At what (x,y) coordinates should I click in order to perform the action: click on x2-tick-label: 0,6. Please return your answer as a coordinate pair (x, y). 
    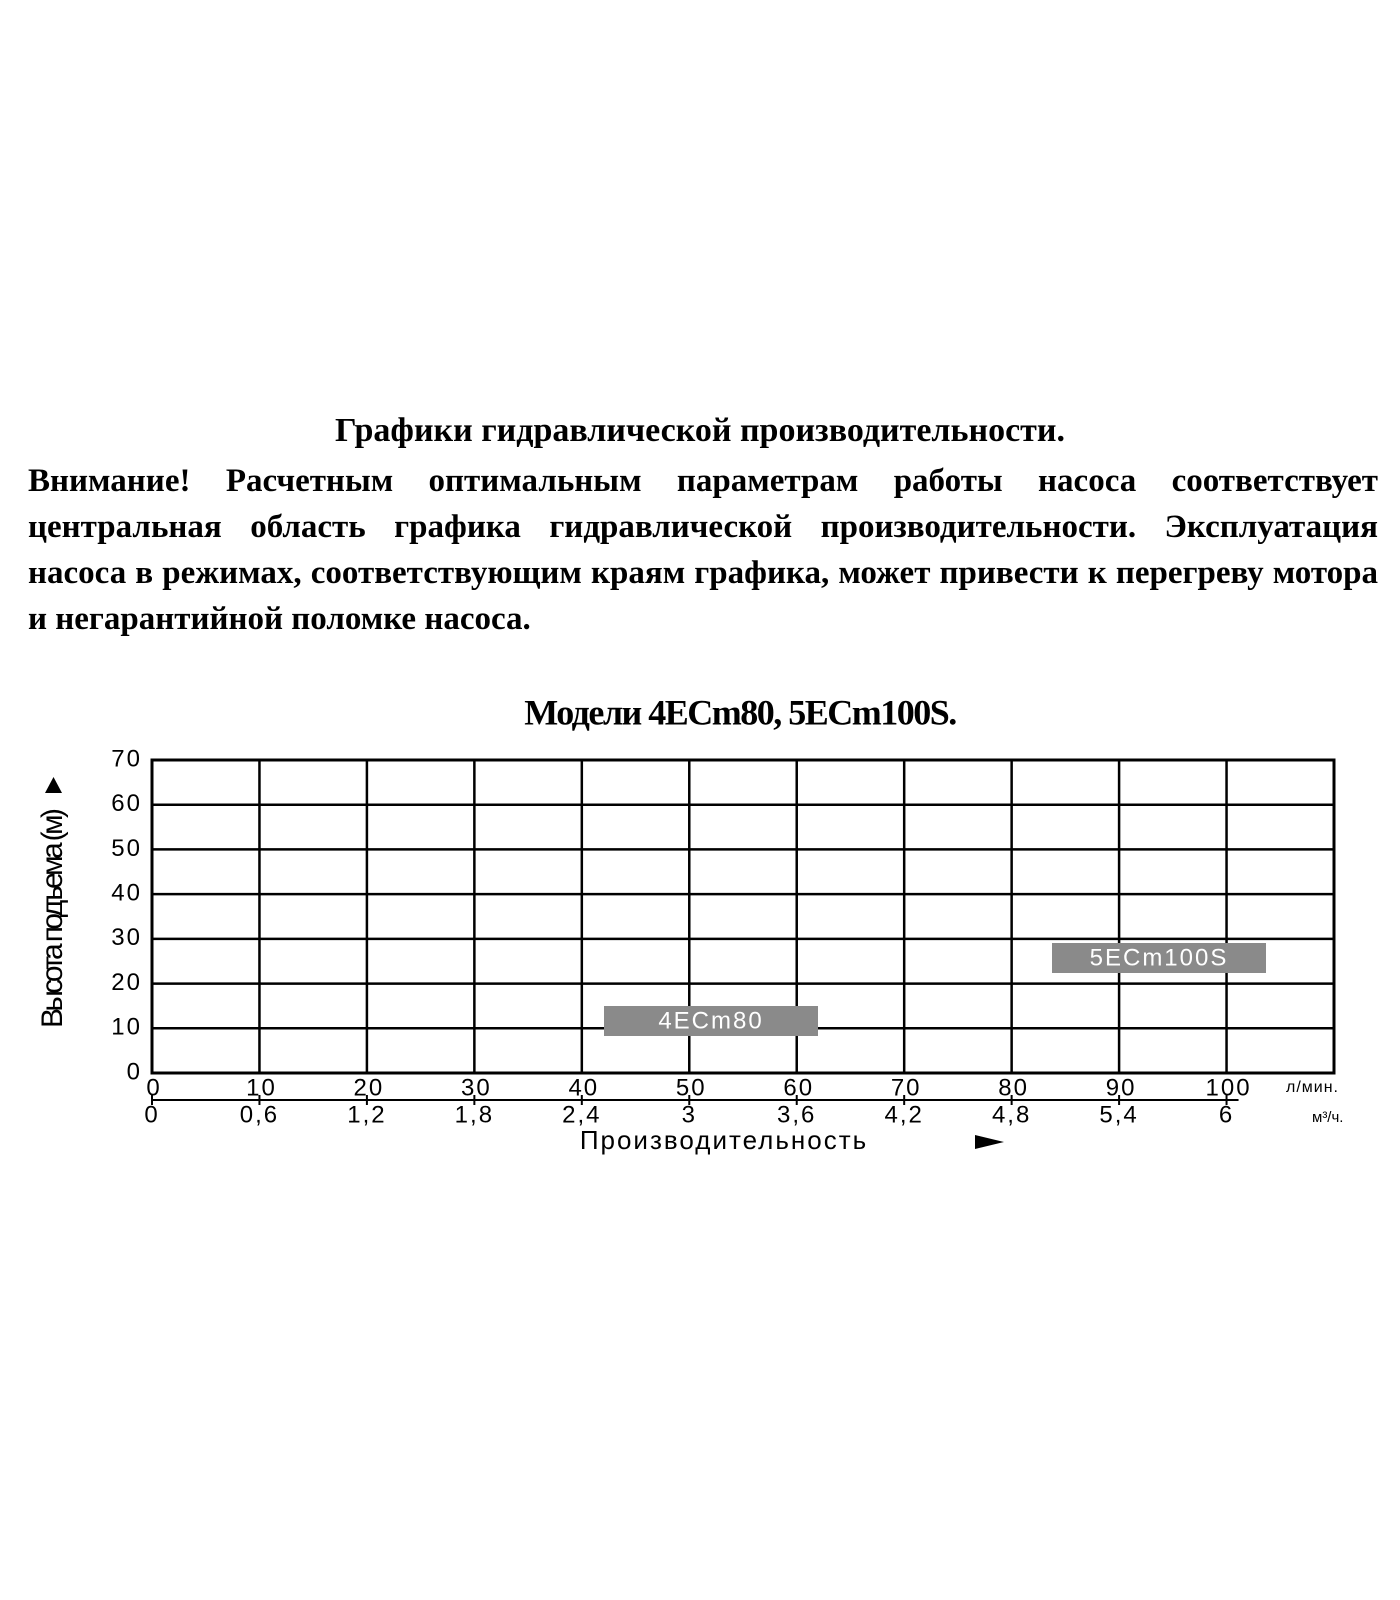
    Looking at the image, I should click on (259, 1114).